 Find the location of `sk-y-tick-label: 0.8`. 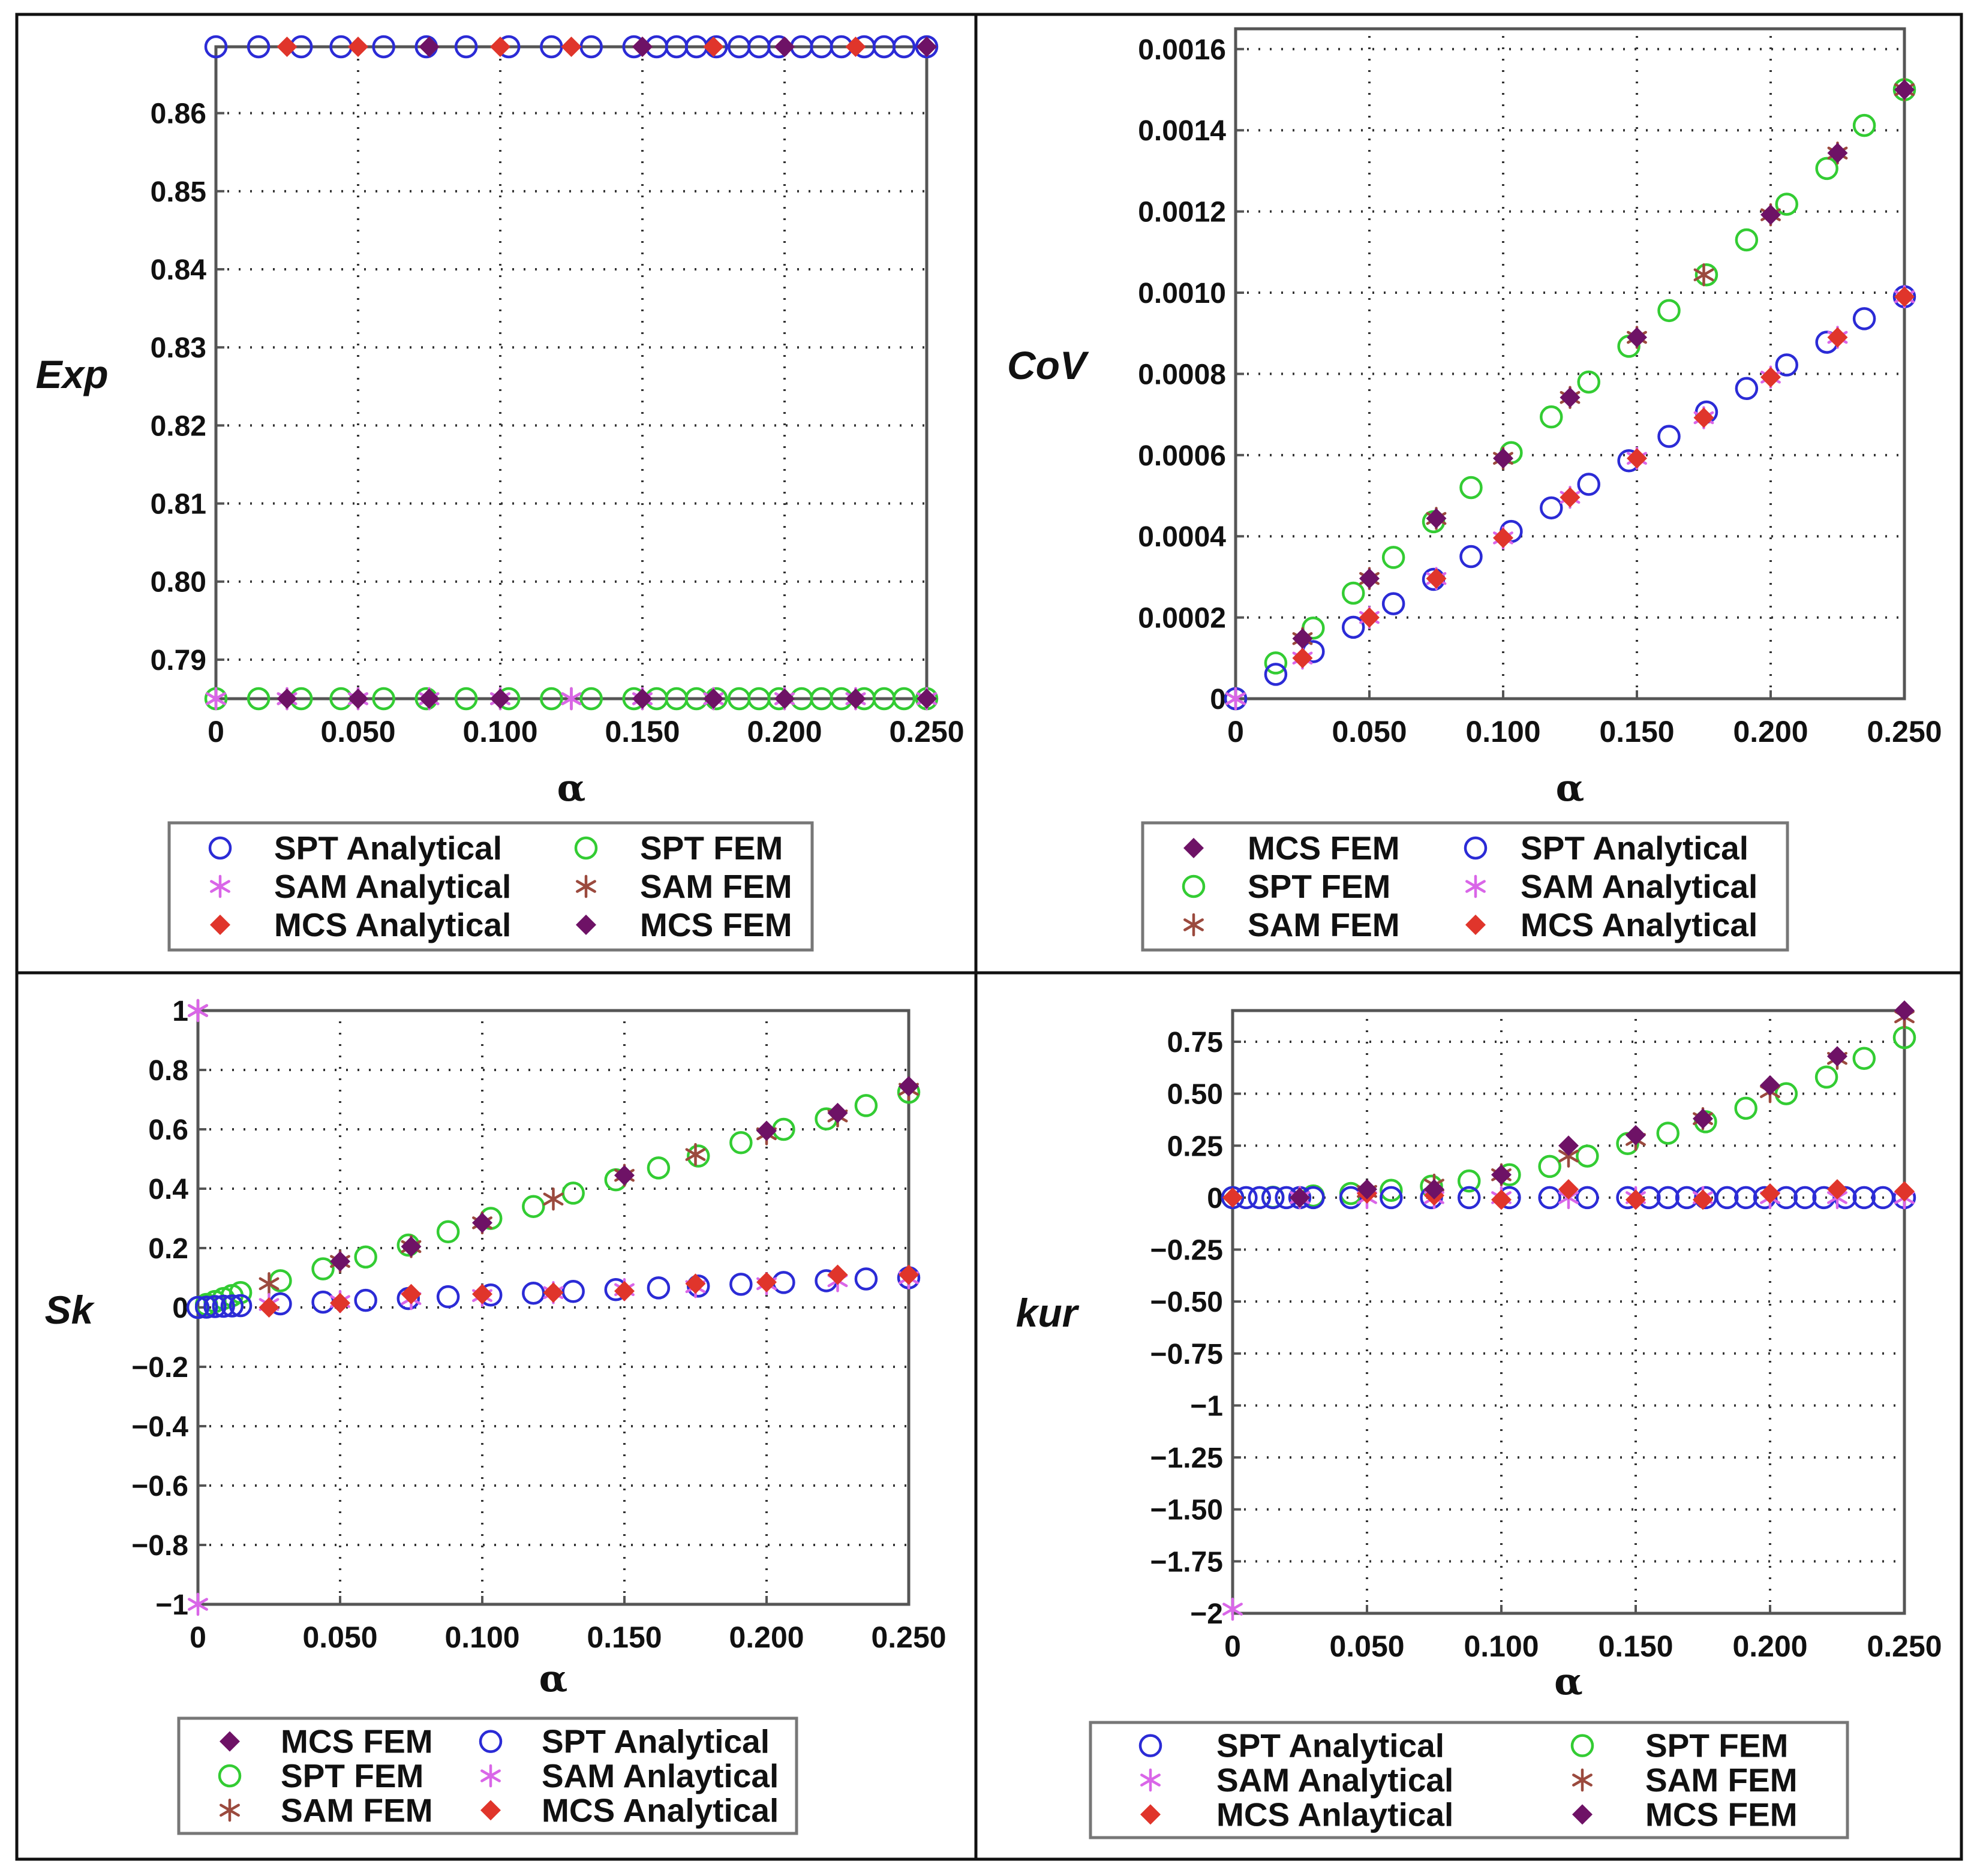

sk-y-tick-label: 0.8 is located at coordinates (168, 1071).